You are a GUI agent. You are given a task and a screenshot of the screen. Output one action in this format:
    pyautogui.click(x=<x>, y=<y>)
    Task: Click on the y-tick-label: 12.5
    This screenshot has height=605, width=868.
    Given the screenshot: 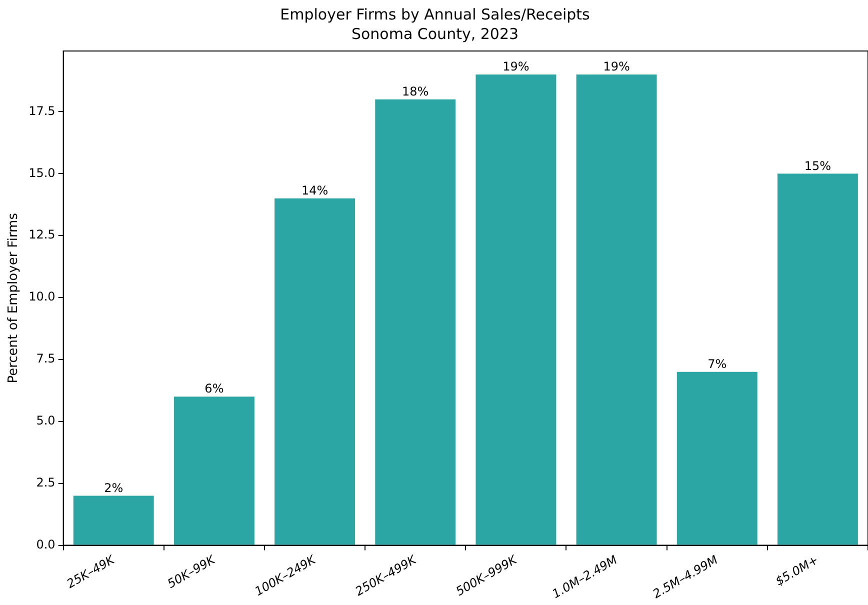 What is the action you would take?
    pyautogui.click(x=42, y=235)
    